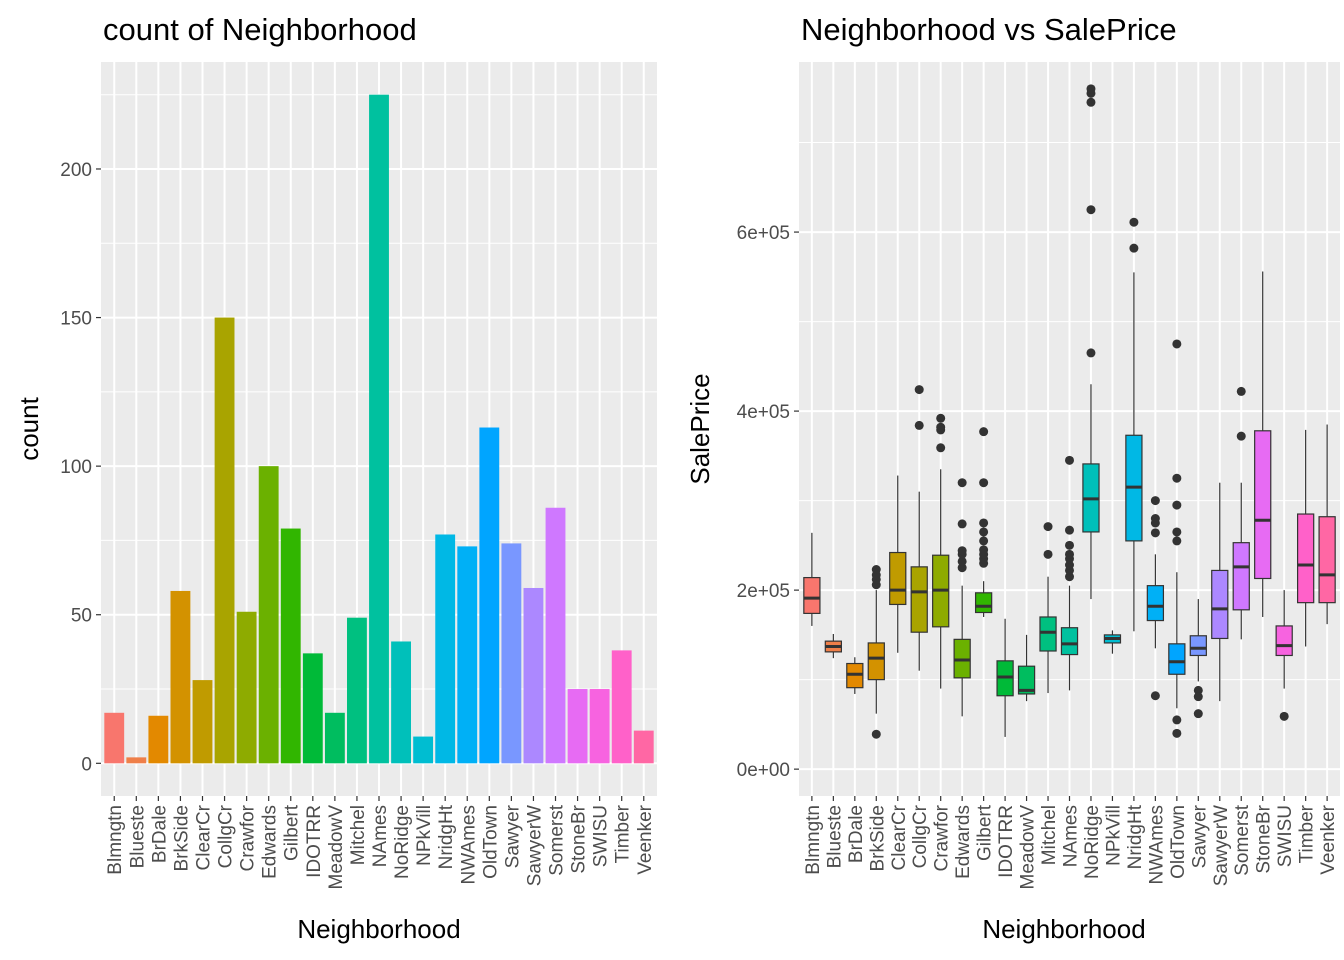  What do you see at coordinates (941, 551) in the screenshot?
I see `box-Crawfor` at bounding box center [941, 551].